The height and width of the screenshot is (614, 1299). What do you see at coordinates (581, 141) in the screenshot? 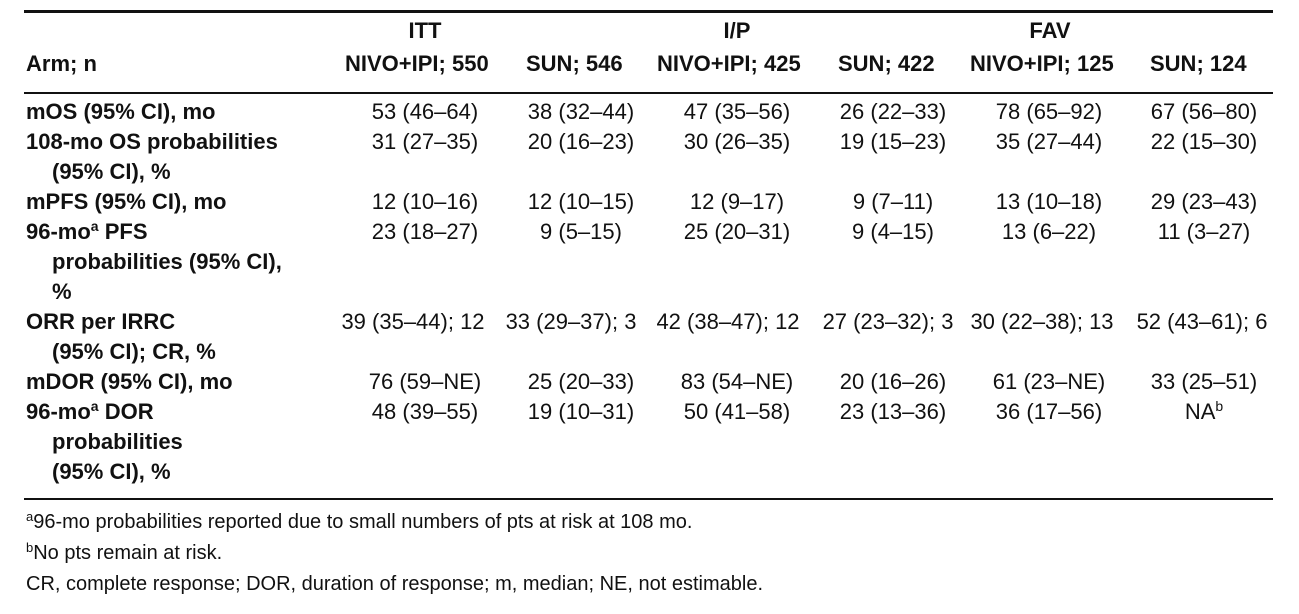
I see `table-cell: 20 (16–23)` at bounding box center [581, 141].